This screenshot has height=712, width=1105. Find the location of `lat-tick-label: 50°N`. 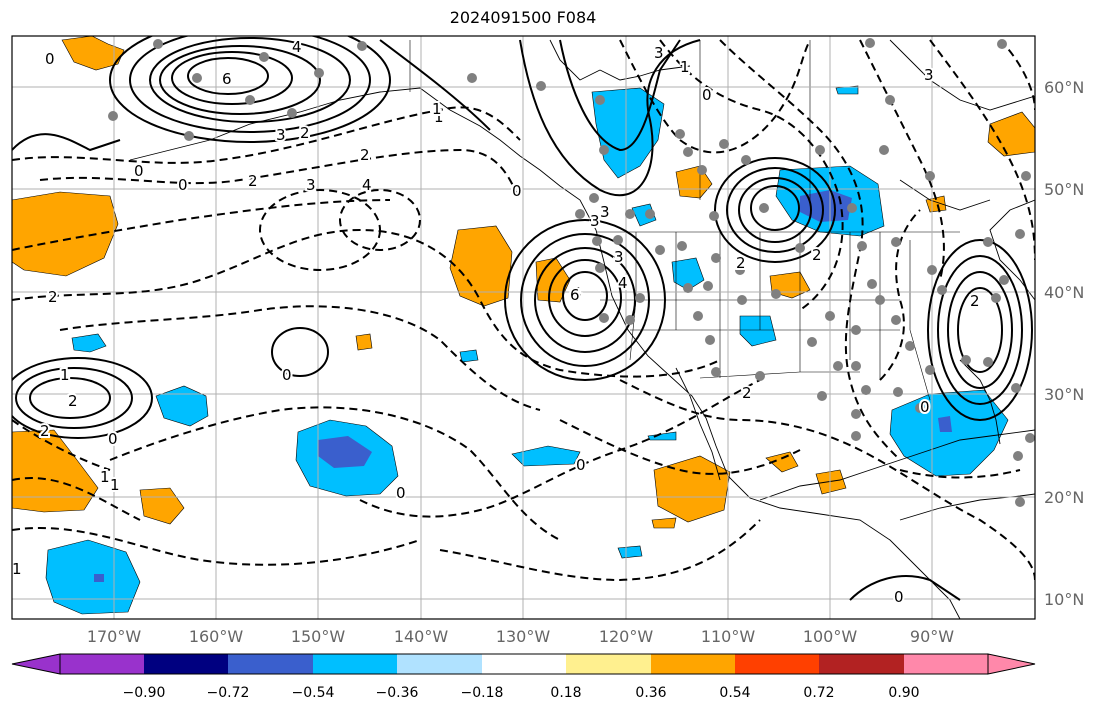

lat-tick-label: 50°N is located at coordinates (1064, 189).